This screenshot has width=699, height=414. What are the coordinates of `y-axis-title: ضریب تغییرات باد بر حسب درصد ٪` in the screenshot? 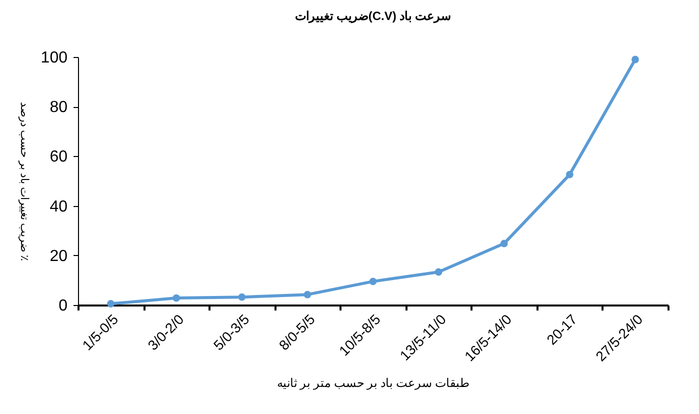 It's located at (24, 182).